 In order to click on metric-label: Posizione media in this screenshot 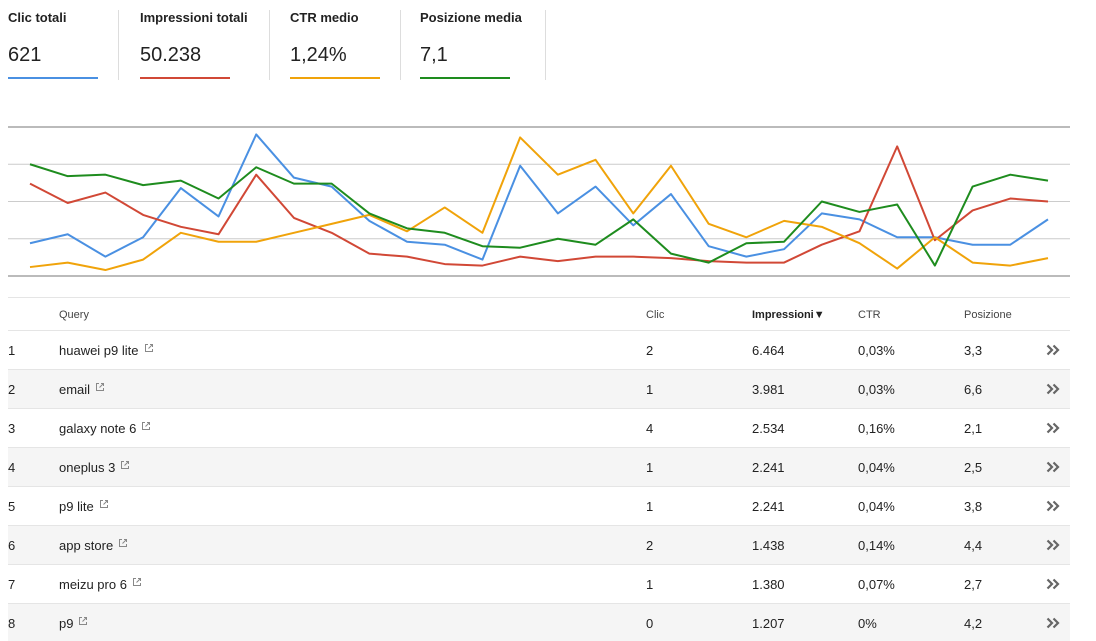, I will do `click(471, 17)`.